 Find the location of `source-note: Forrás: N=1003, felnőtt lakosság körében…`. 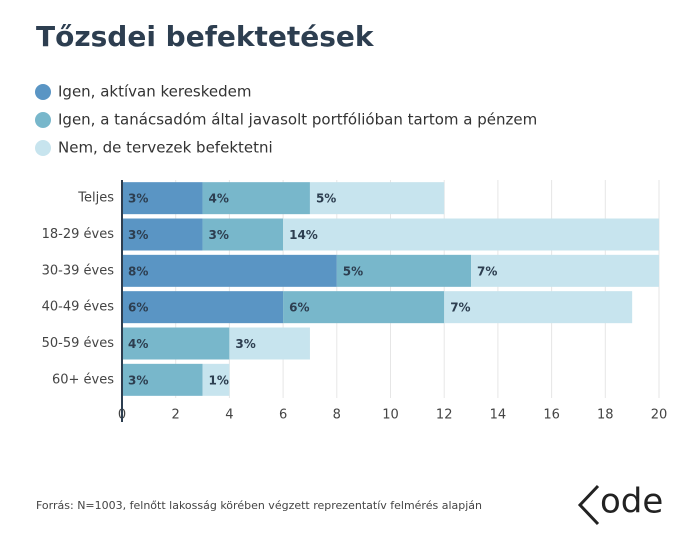

source-note: Forrás: N=1003, felnőtt lakosság körében… is located at coordinates (259, 505).